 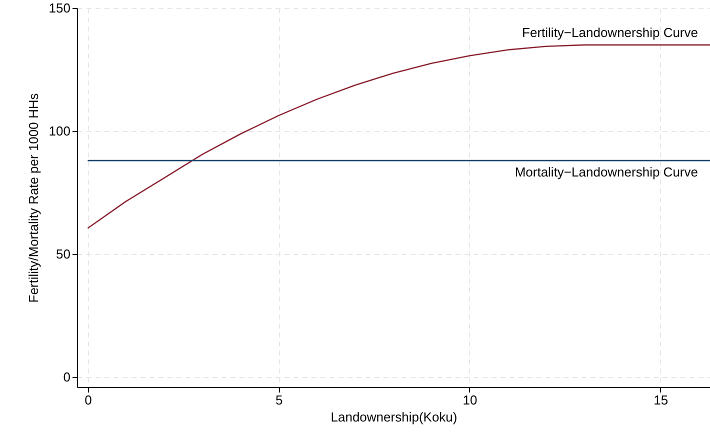 What do you see at coordinates (88, 400) in the screenshot?
I see `x-tick-label: 0` at bounding box center [88, 400].